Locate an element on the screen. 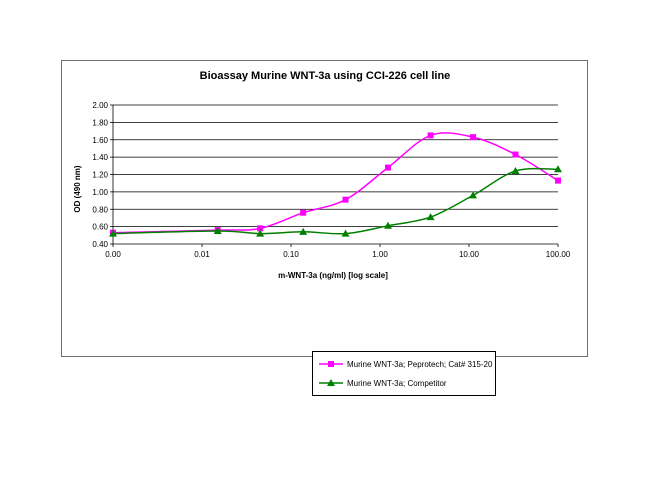  legend-label-competitor: Murine WNT-3a; Competitor is located at coordinates (397, 383).